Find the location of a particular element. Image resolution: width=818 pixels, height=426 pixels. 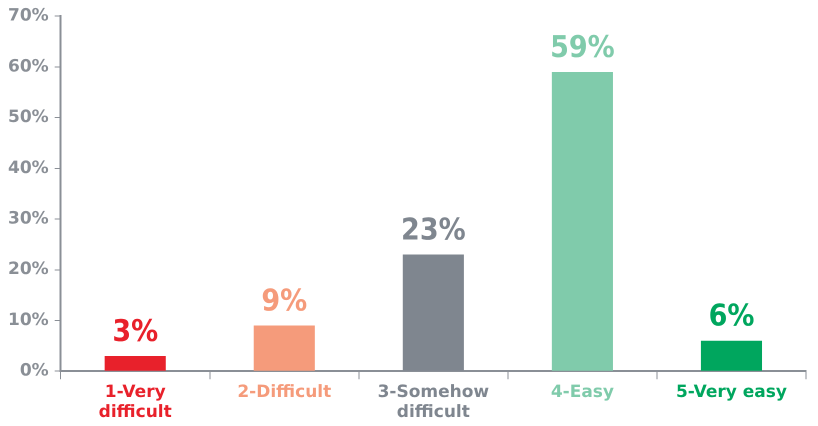

data-label: 6% is located at coordinates (731, 316).